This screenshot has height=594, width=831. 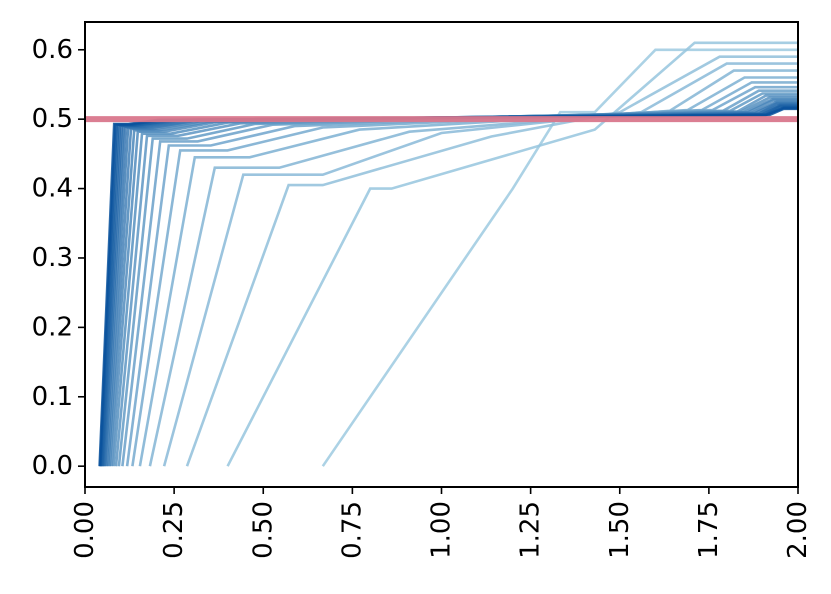 I want to click on y-tick-label: 0.0, so click(x=52, y=466).